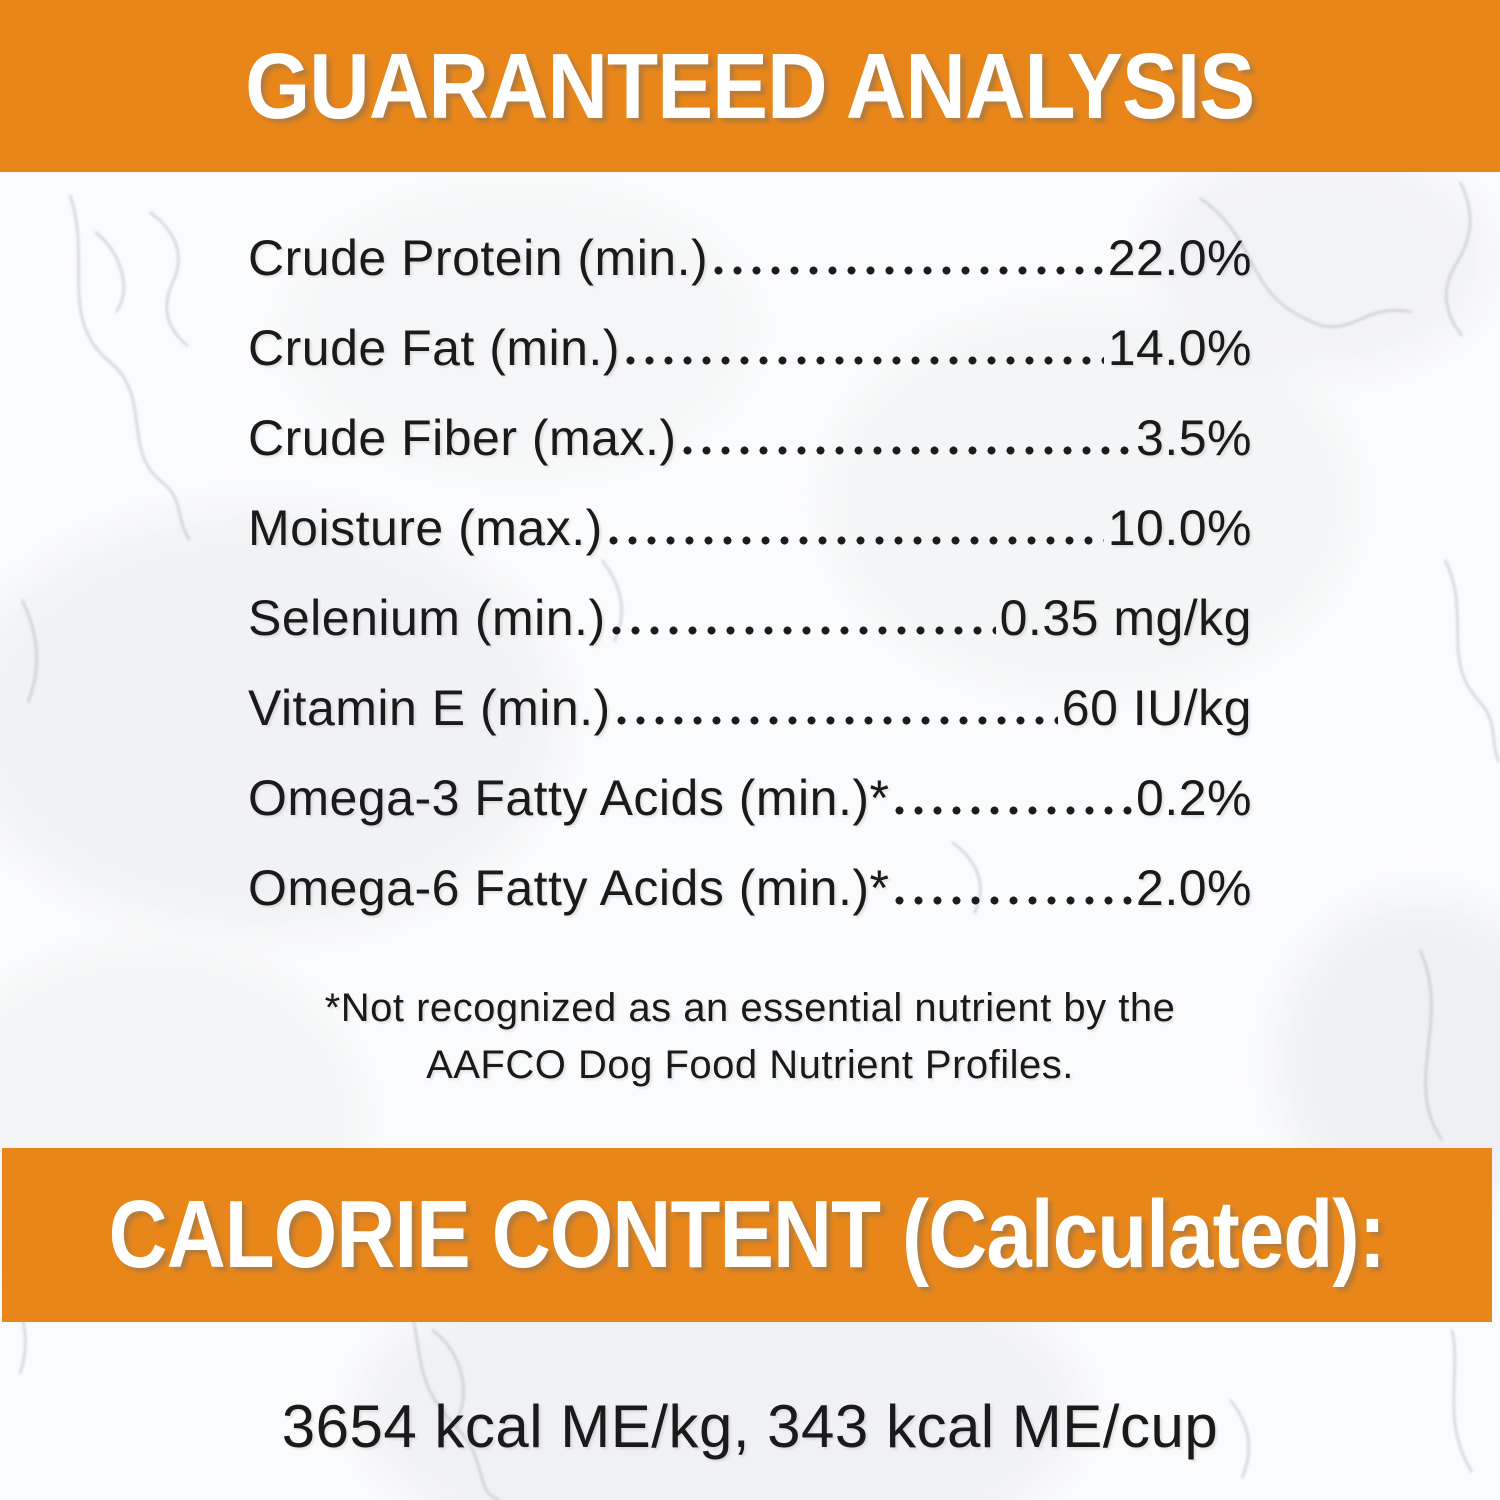  Describe the element at coordinates (569, 888) in the screenshot. I see `nutrient-label: Omega-6 Fatty Acids (min.)*` at that location.